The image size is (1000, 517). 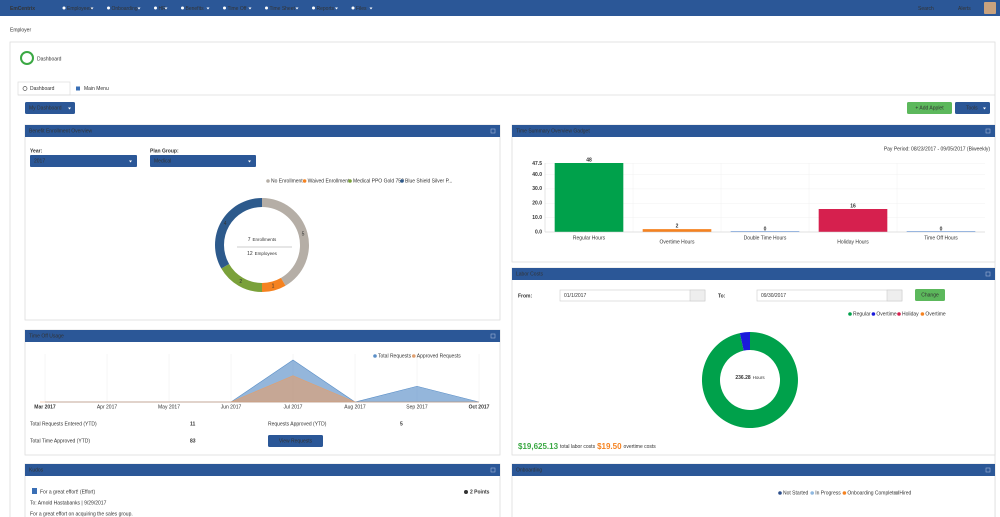 What do you see at coordinates (553, 132) in the screenshot?
I see `widget-title: Time Summary Overview Gadget` at bounding box center [553, 132].